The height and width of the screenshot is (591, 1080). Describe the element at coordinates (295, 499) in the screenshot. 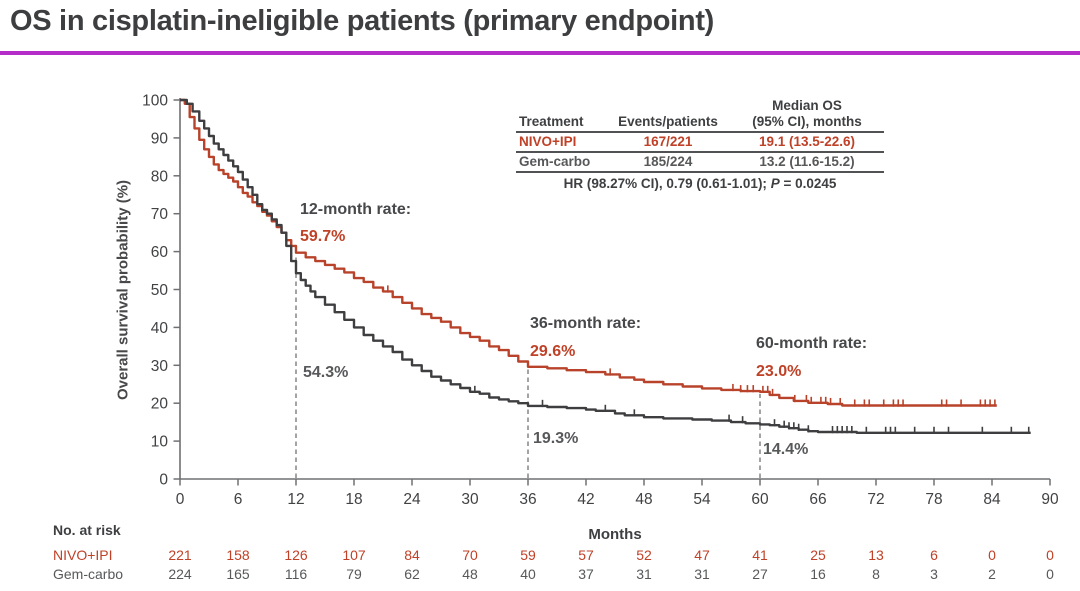

I see `x-tick-label: 12` at that location.